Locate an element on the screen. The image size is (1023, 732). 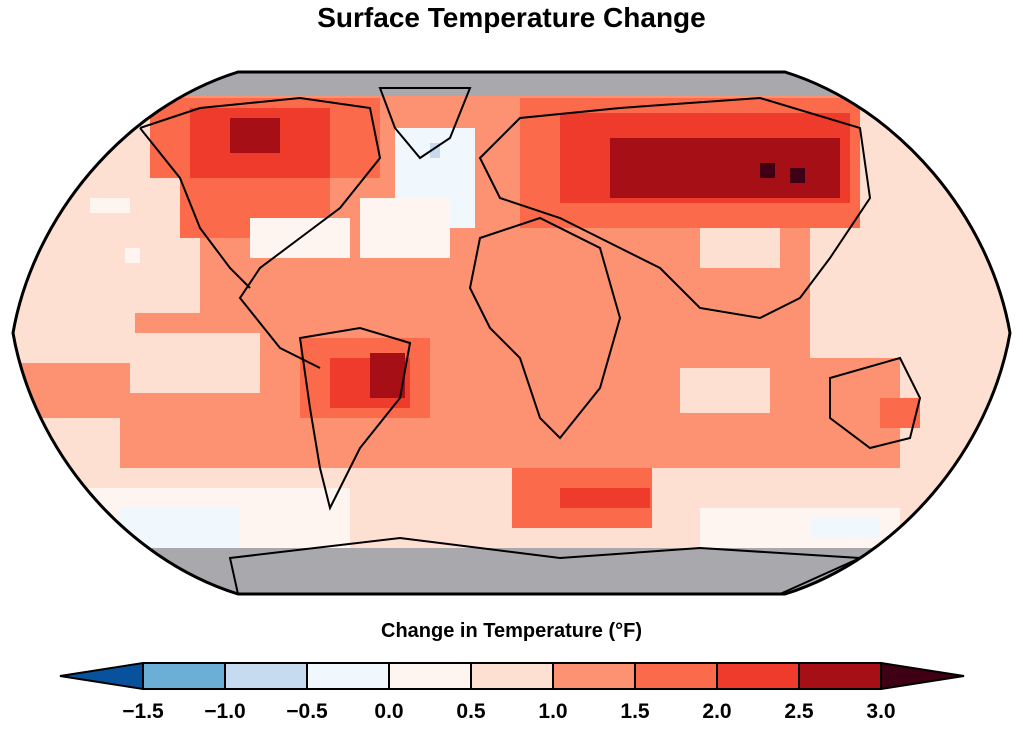
colorbar-extend-low is located at coordinates (101, 676).